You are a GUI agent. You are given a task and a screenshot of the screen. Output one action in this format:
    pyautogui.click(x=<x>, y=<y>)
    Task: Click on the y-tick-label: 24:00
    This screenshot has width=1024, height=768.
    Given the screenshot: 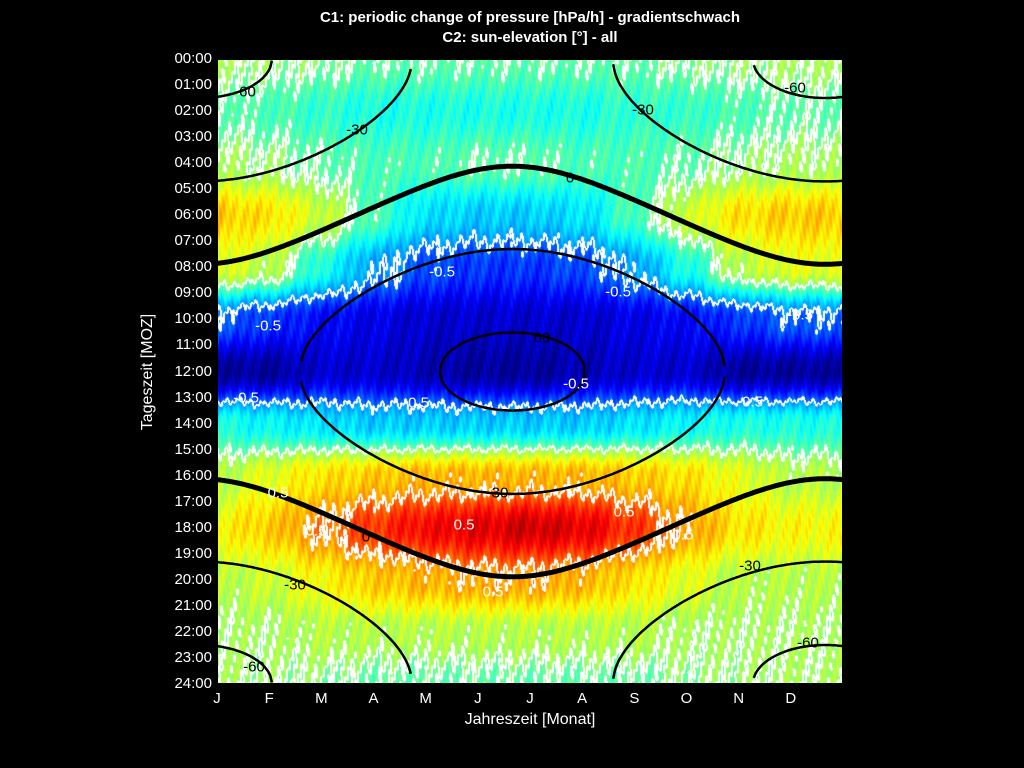 What is the action you would take?
    pyautogui.click(x=193, y=683)
    